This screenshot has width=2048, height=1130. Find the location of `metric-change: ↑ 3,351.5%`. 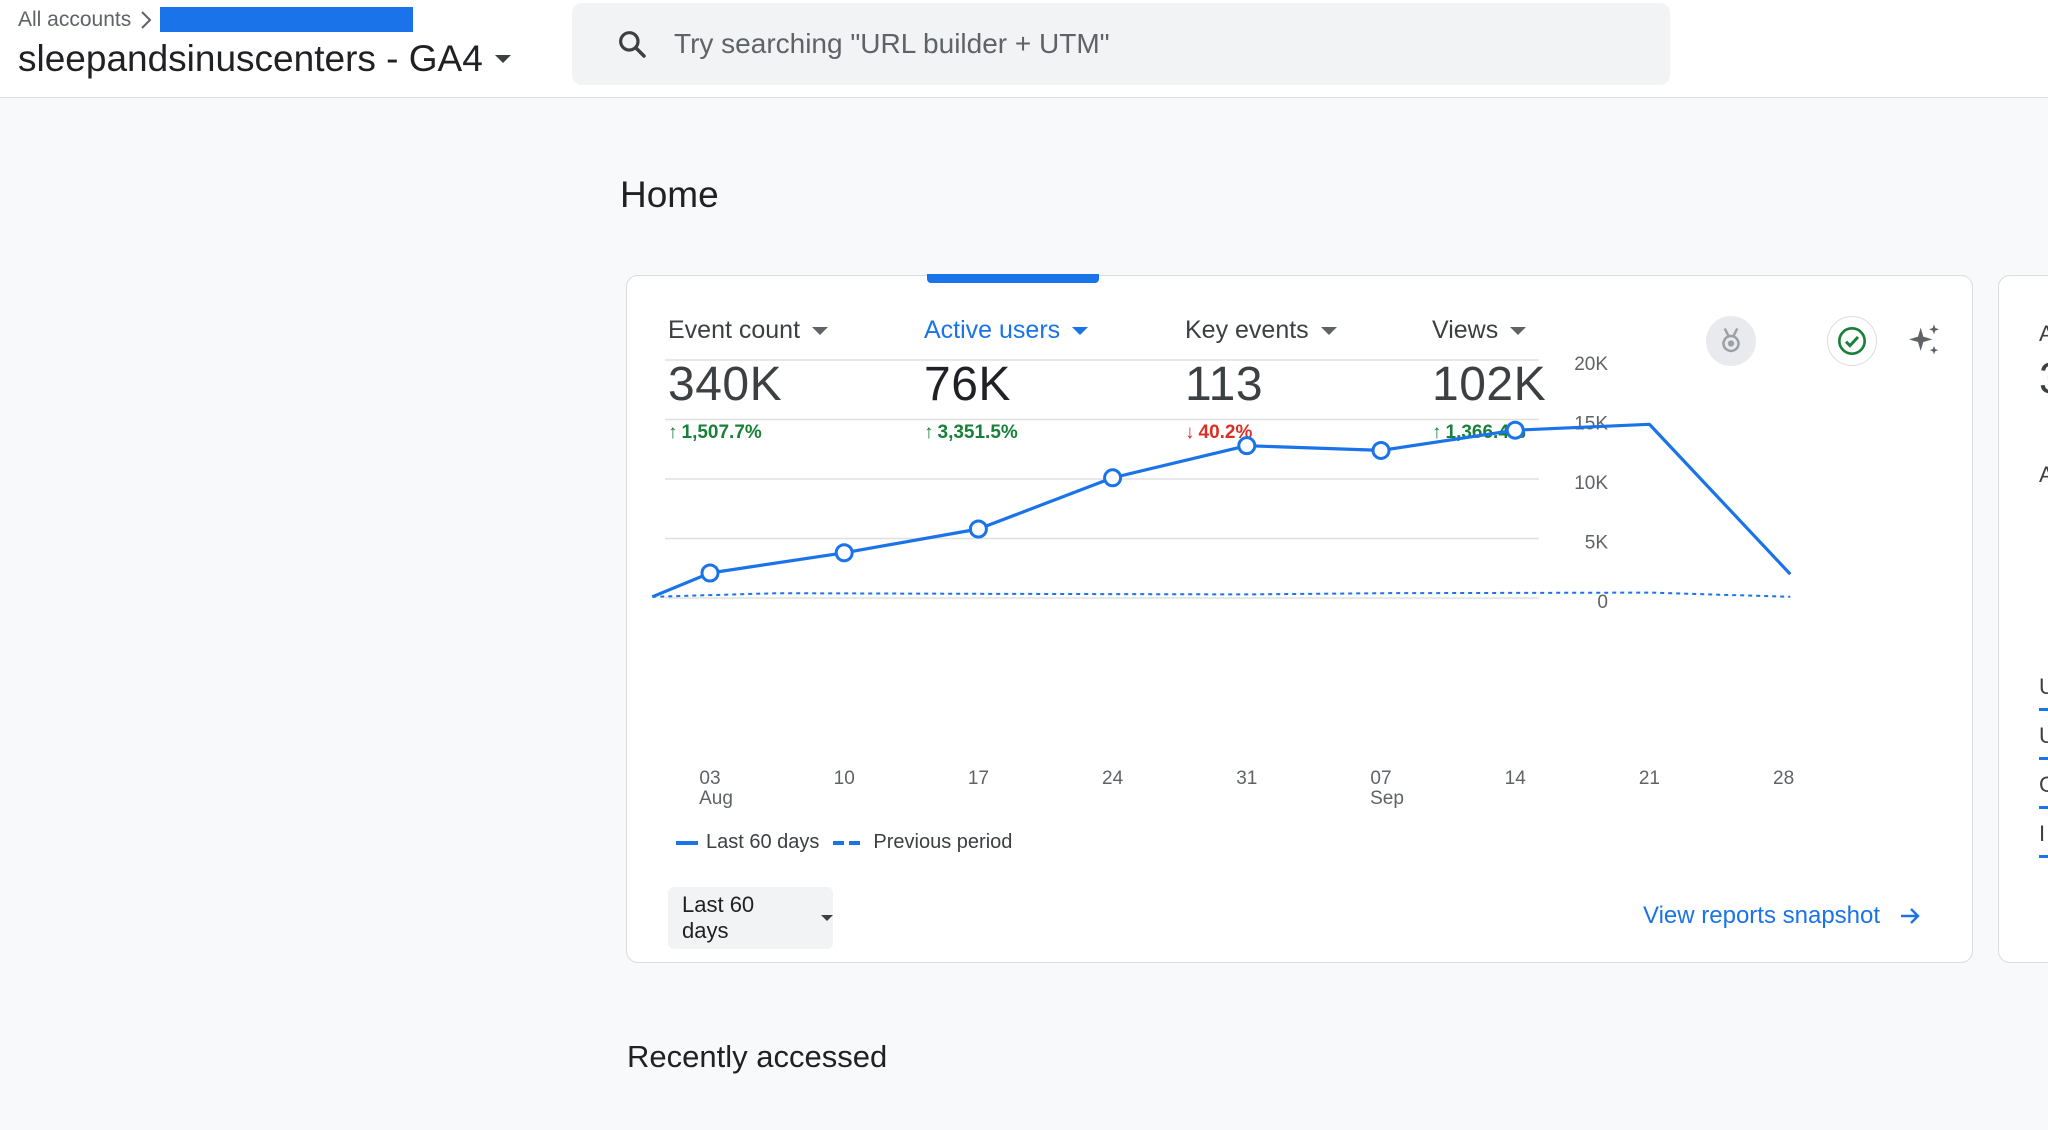

metric-change: ↑ 3,351.5% is located at coordinates (1006, 433).